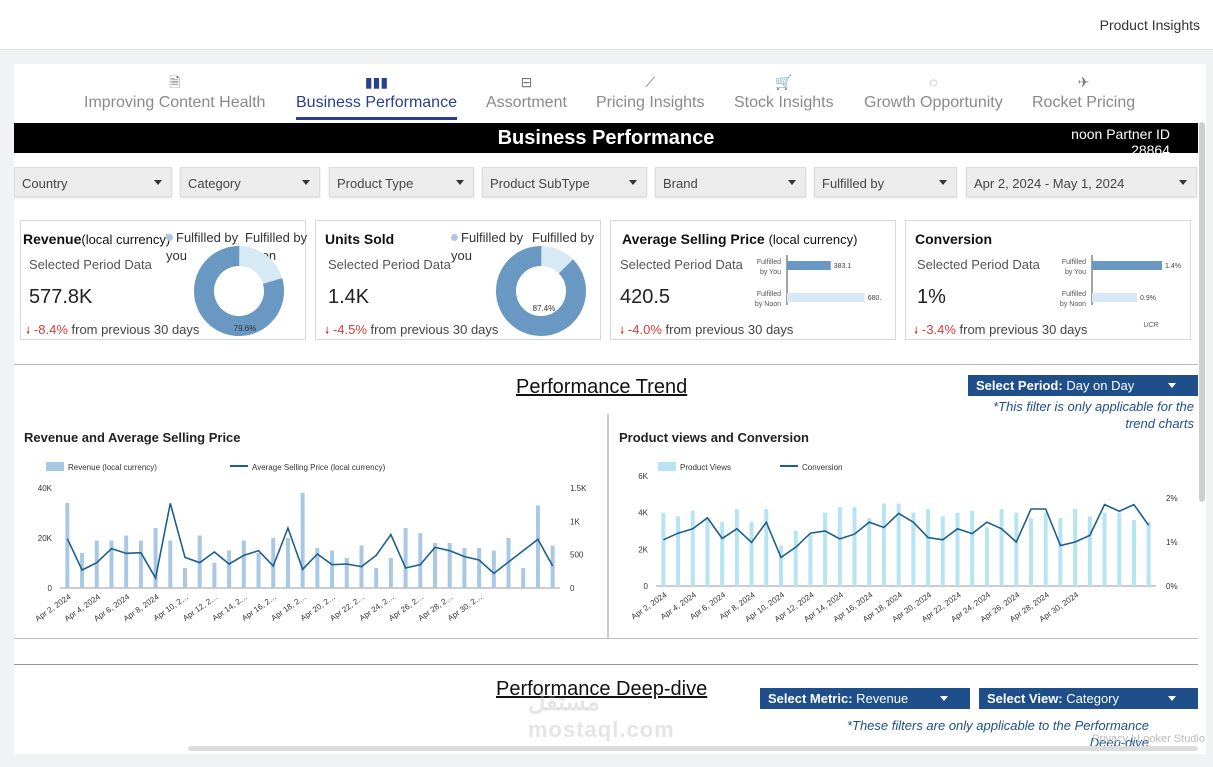  Describe the element at coordinates (572, 588) in the screenshot. I see `y-right-tick-label: 0` at that location.